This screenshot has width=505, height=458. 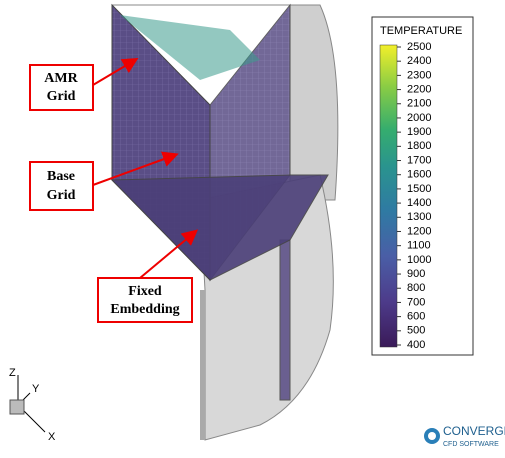 I want to click on axis-label: X, so click(x=52, y=437).